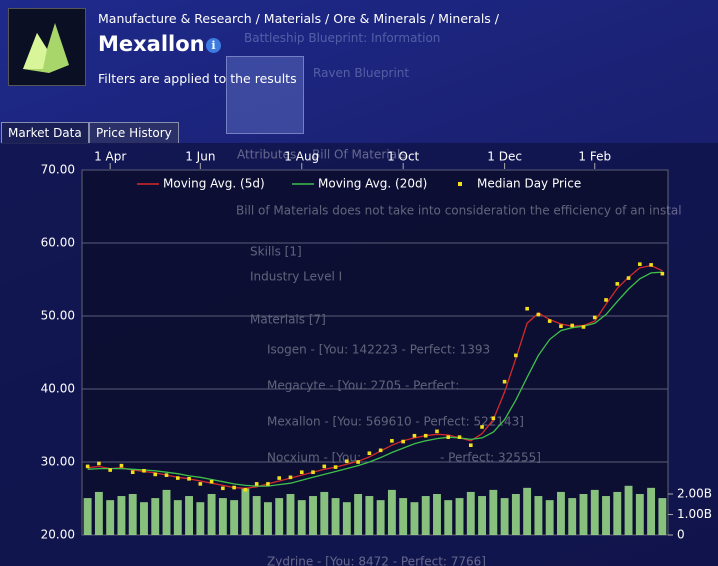 The width and height of the screenshot is (718, 566). What do you see at coordinates (197, 78) in the screenshot?
I see `filter-note: Filters are applied to the results` at bounding box center [197, 78].